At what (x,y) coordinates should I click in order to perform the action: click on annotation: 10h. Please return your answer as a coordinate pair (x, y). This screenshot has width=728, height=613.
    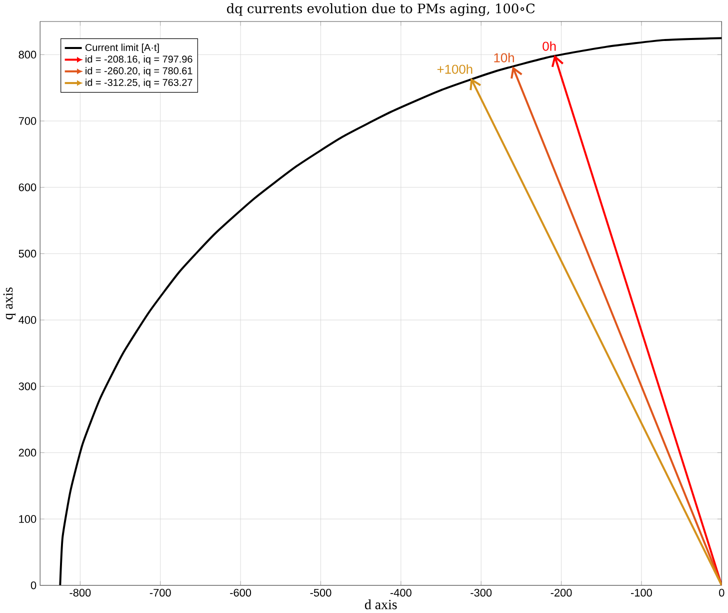
    Looking at the image, I should click on (504, 58).